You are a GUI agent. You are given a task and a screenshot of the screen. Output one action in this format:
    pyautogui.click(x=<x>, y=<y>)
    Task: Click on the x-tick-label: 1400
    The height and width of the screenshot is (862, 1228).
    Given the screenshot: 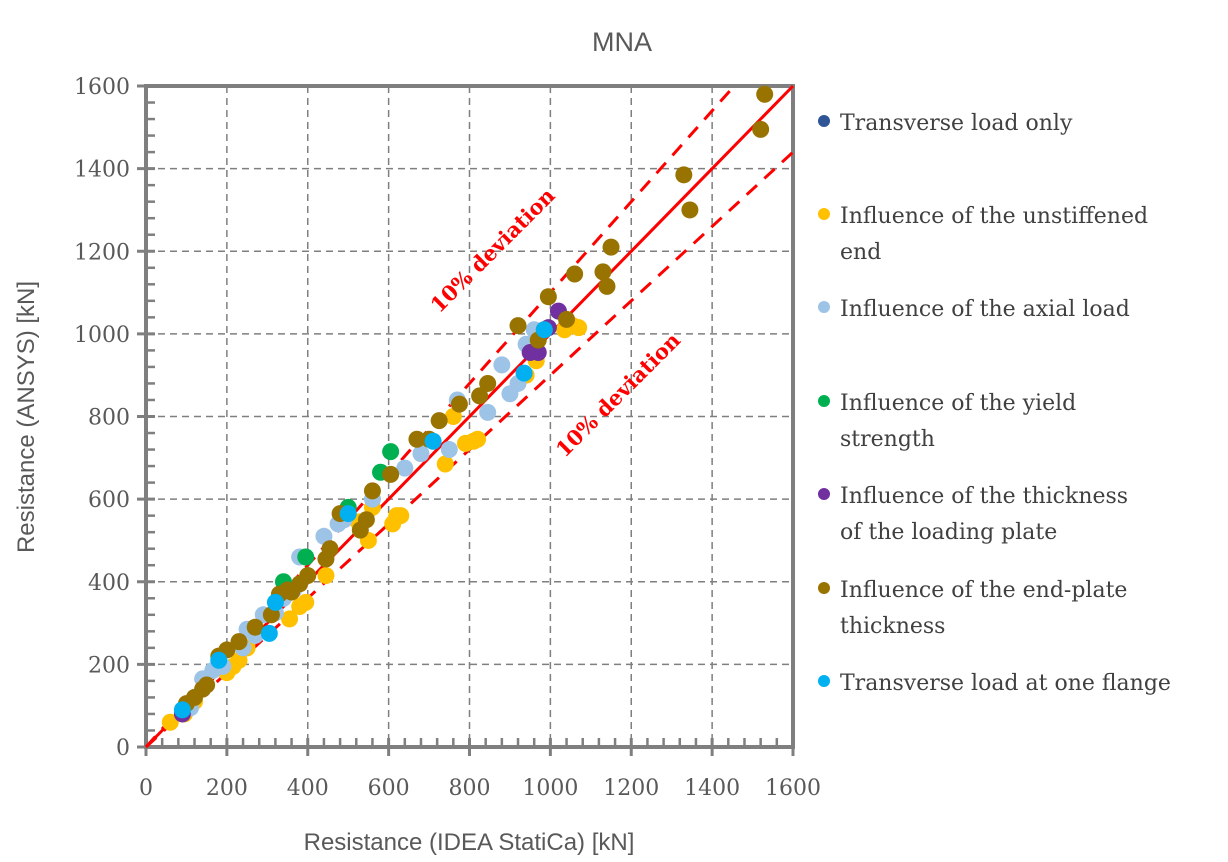 What is the action you would take?
    pyautogui.click(x=712, y=788)
    